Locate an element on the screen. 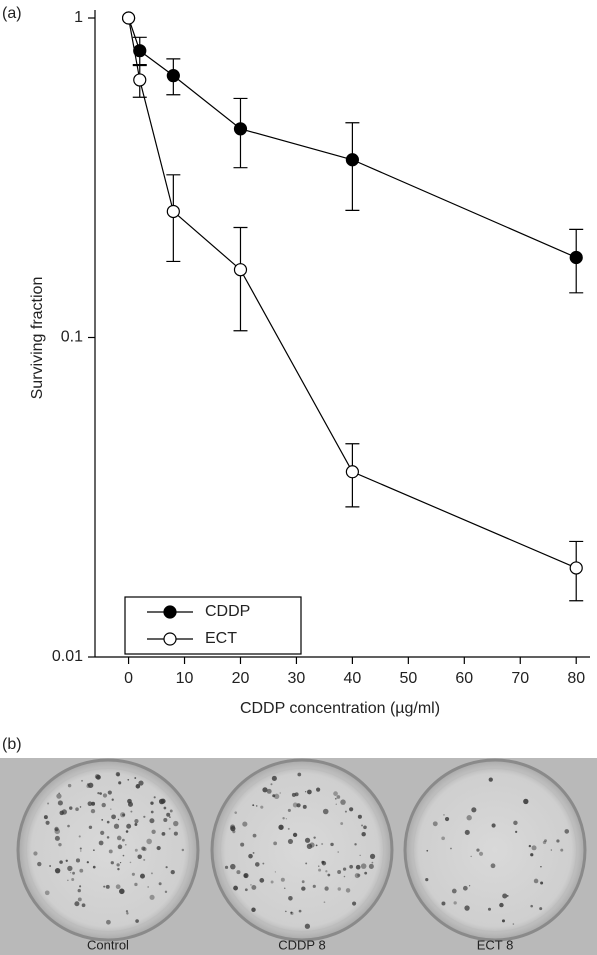 Image resolution: width=597 pixels, height=955 pixels. x-tick-label: 10 is located at coordinates (185, 678).